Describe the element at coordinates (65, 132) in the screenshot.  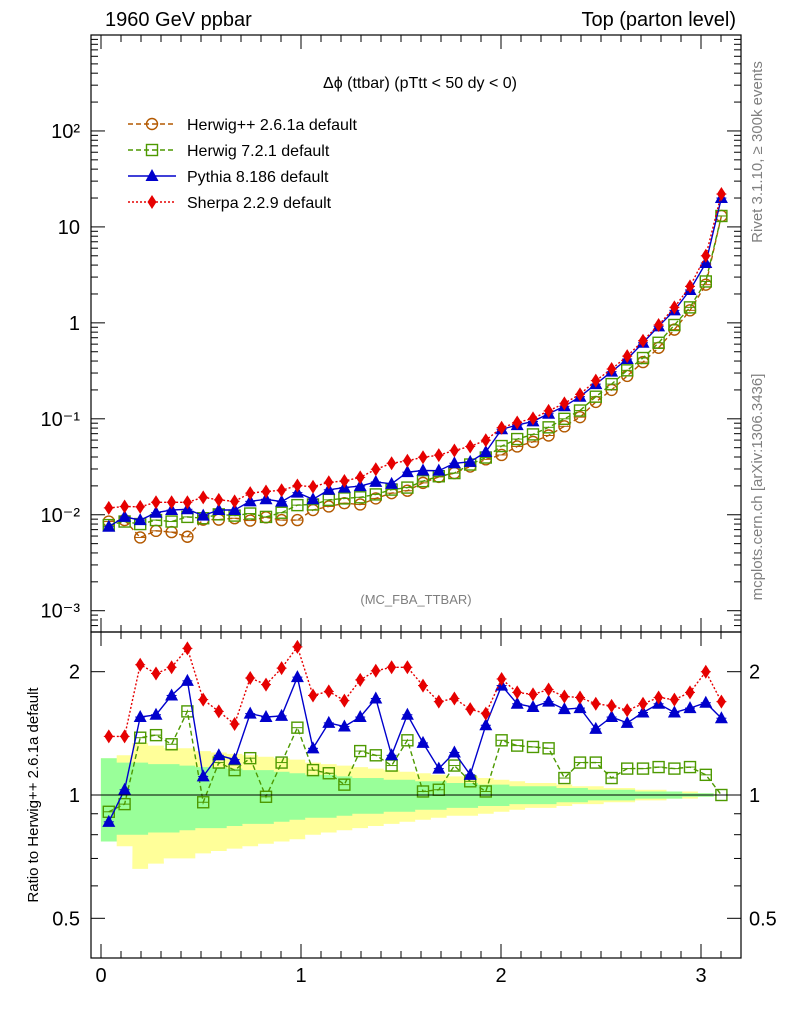
I see `main-ytick-label: 10²` at that location.